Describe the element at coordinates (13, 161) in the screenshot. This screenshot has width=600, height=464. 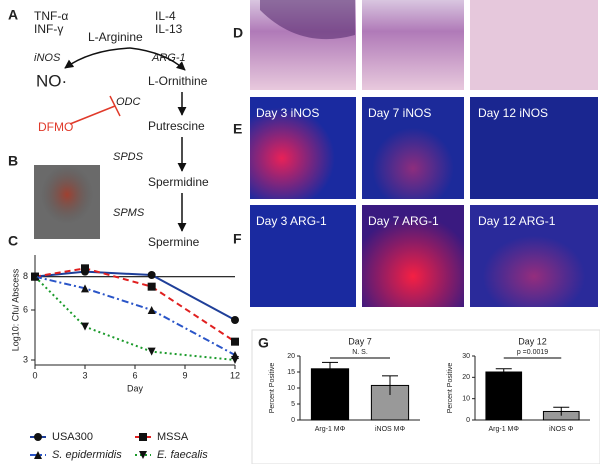
I see `panel-label: B` at that location.